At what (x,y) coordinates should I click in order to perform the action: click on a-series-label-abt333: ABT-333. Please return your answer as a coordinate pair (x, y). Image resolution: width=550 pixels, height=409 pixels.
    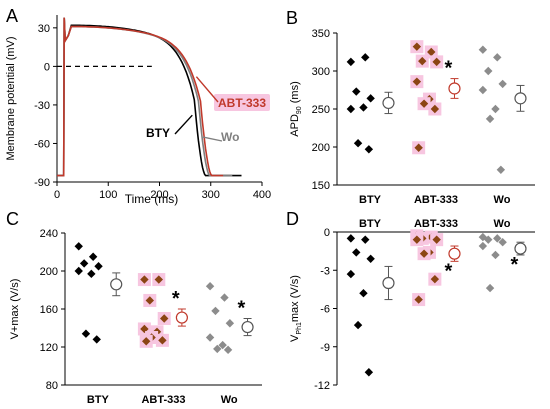
    Looking at the image, I should click on (242, 103).